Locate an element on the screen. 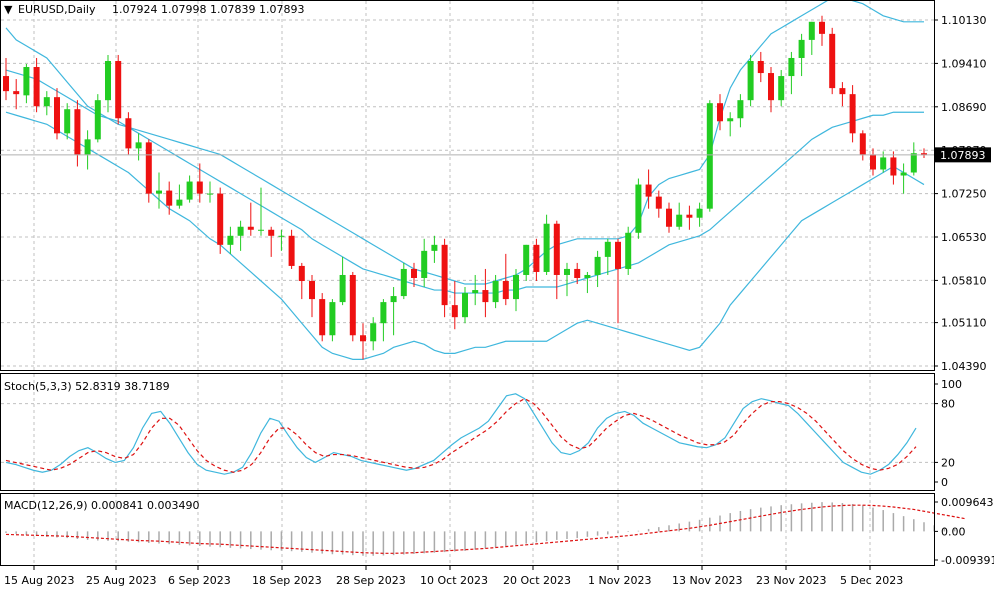  macd-signal-line is located at coordinates (485, 529).